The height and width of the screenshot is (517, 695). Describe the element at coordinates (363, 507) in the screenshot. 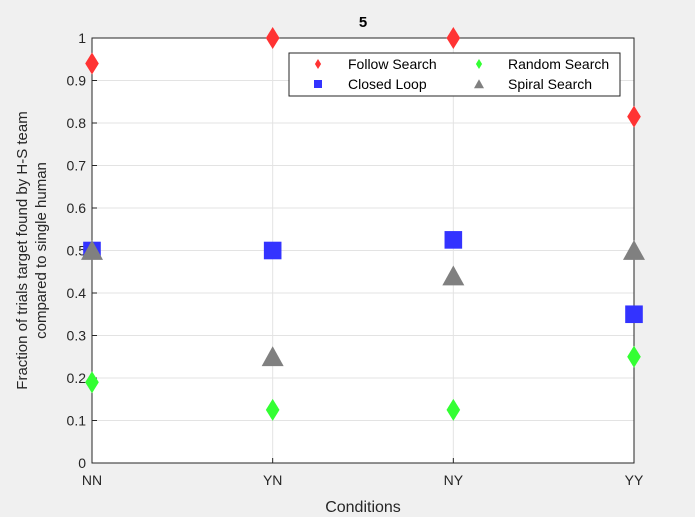

I see `x-axis-label: Conditions` at that location.